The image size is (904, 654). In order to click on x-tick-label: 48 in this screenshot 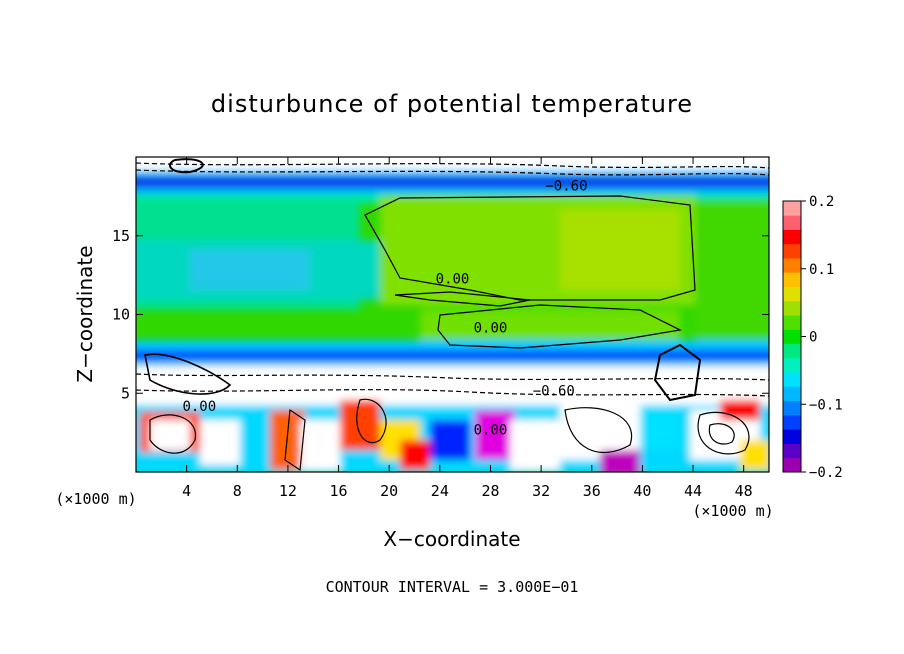, I will do `click(744, 491)`.